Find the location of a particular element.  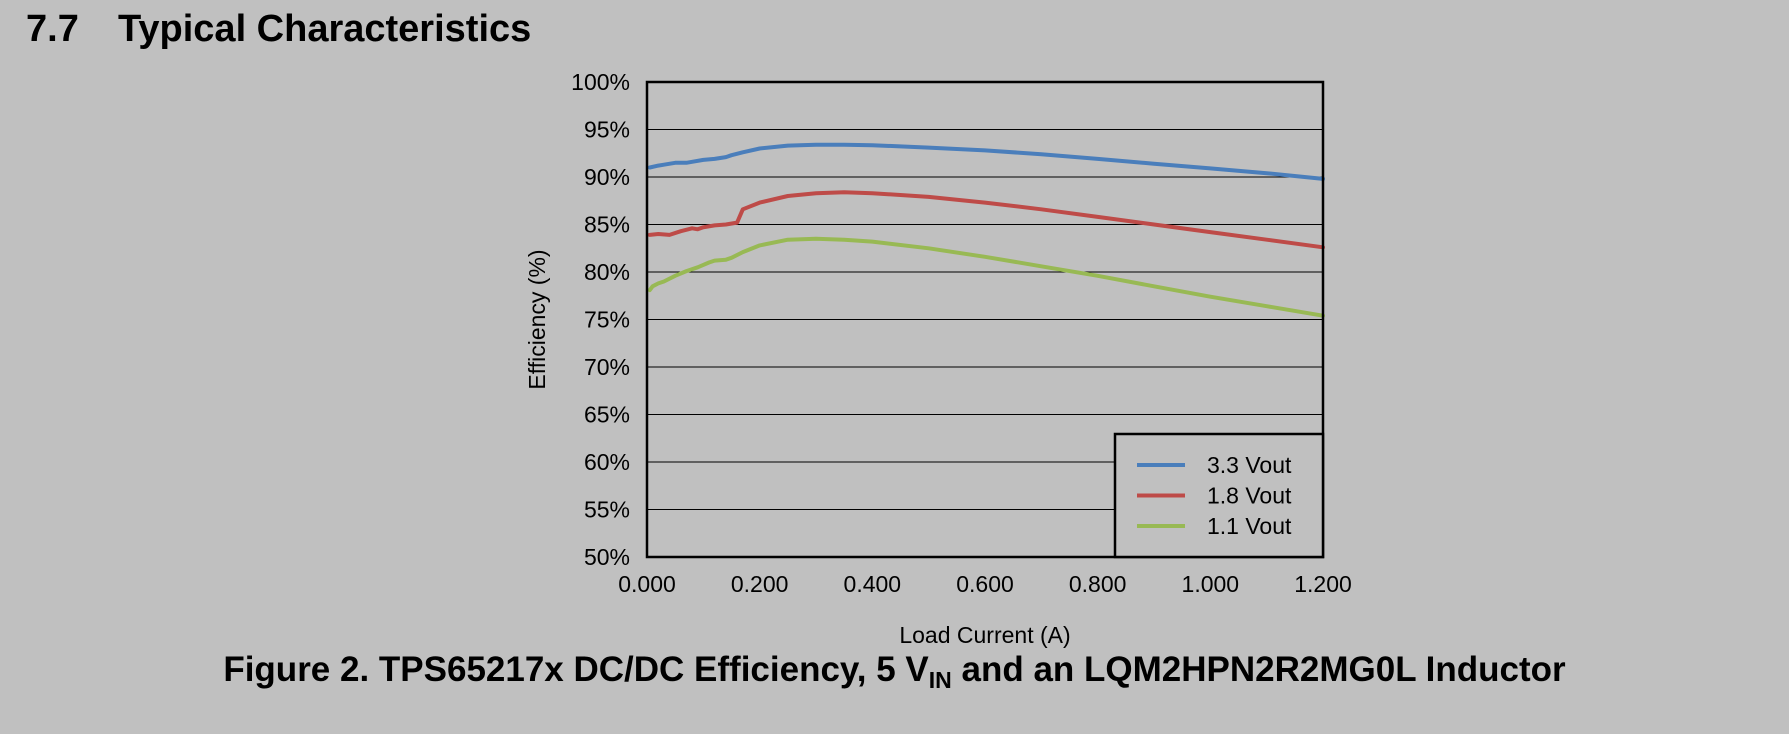

y-tick-label: 85% is located at coordinates (607, 225).